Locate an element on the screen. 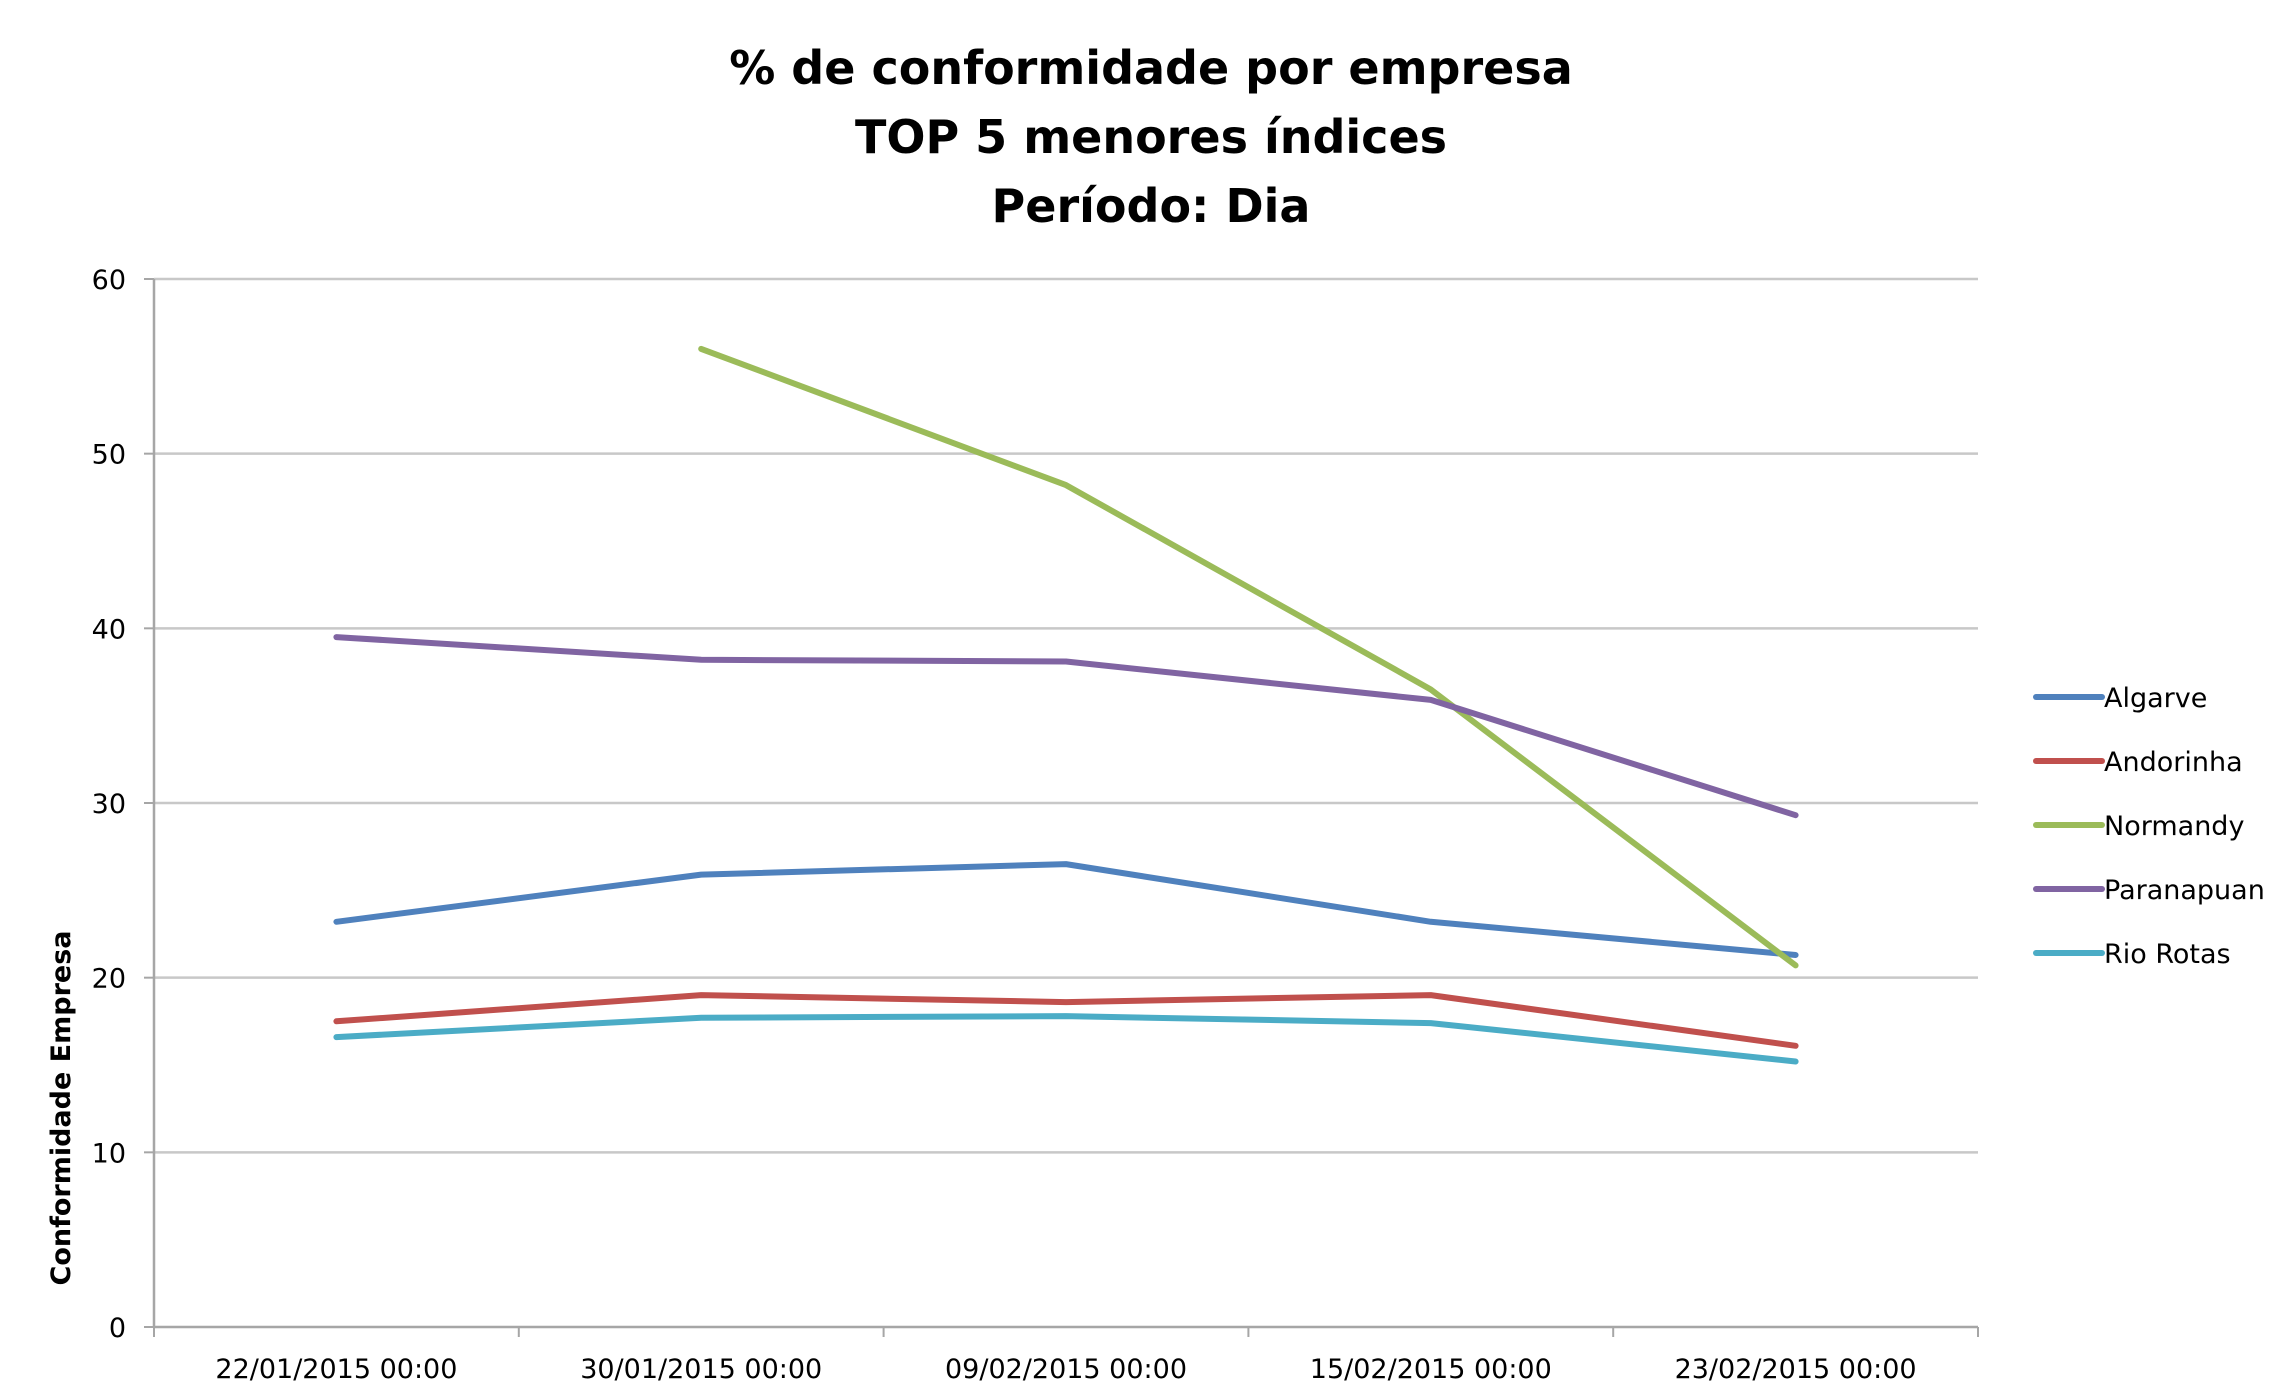 The width and height of the screenshot is (2294, 1400). x-tick-label: 22/01/2015 00:00 is located at coordinates (336, 1369).